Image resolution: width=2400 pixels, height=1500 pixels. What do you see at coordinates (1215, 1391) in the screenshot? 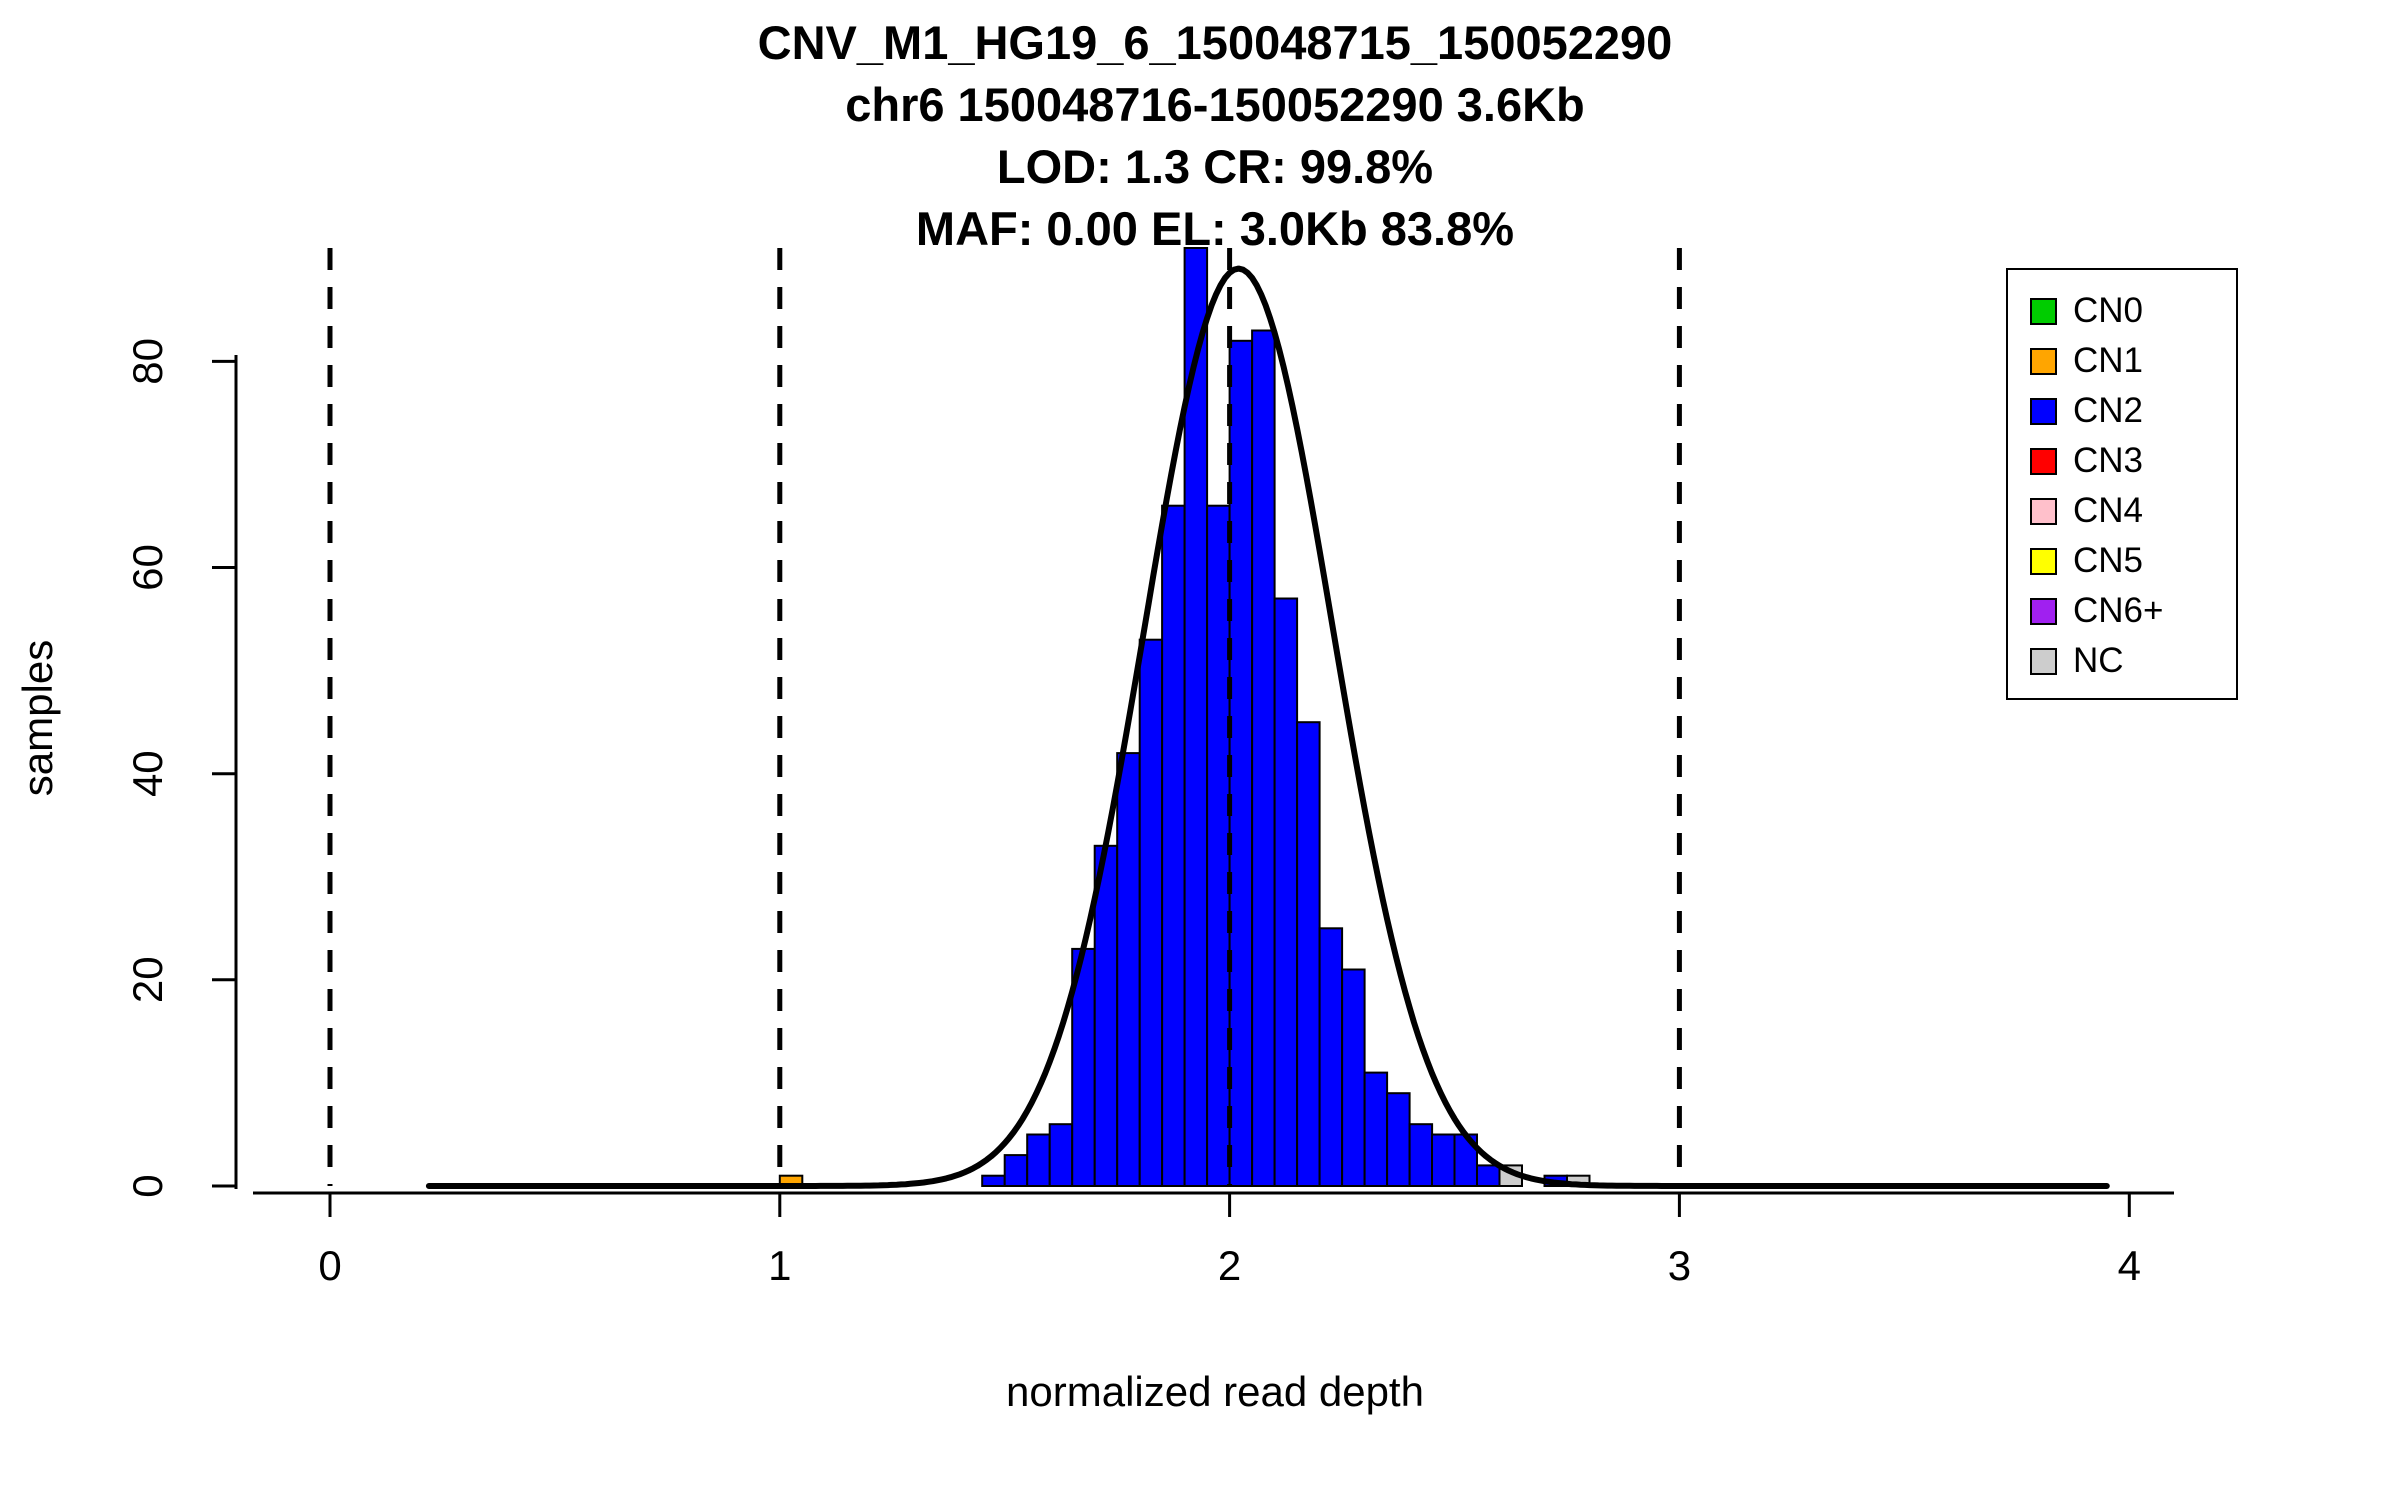
I see `x-axis-title: normalized read depth` at bounding box center [1215, 1391].